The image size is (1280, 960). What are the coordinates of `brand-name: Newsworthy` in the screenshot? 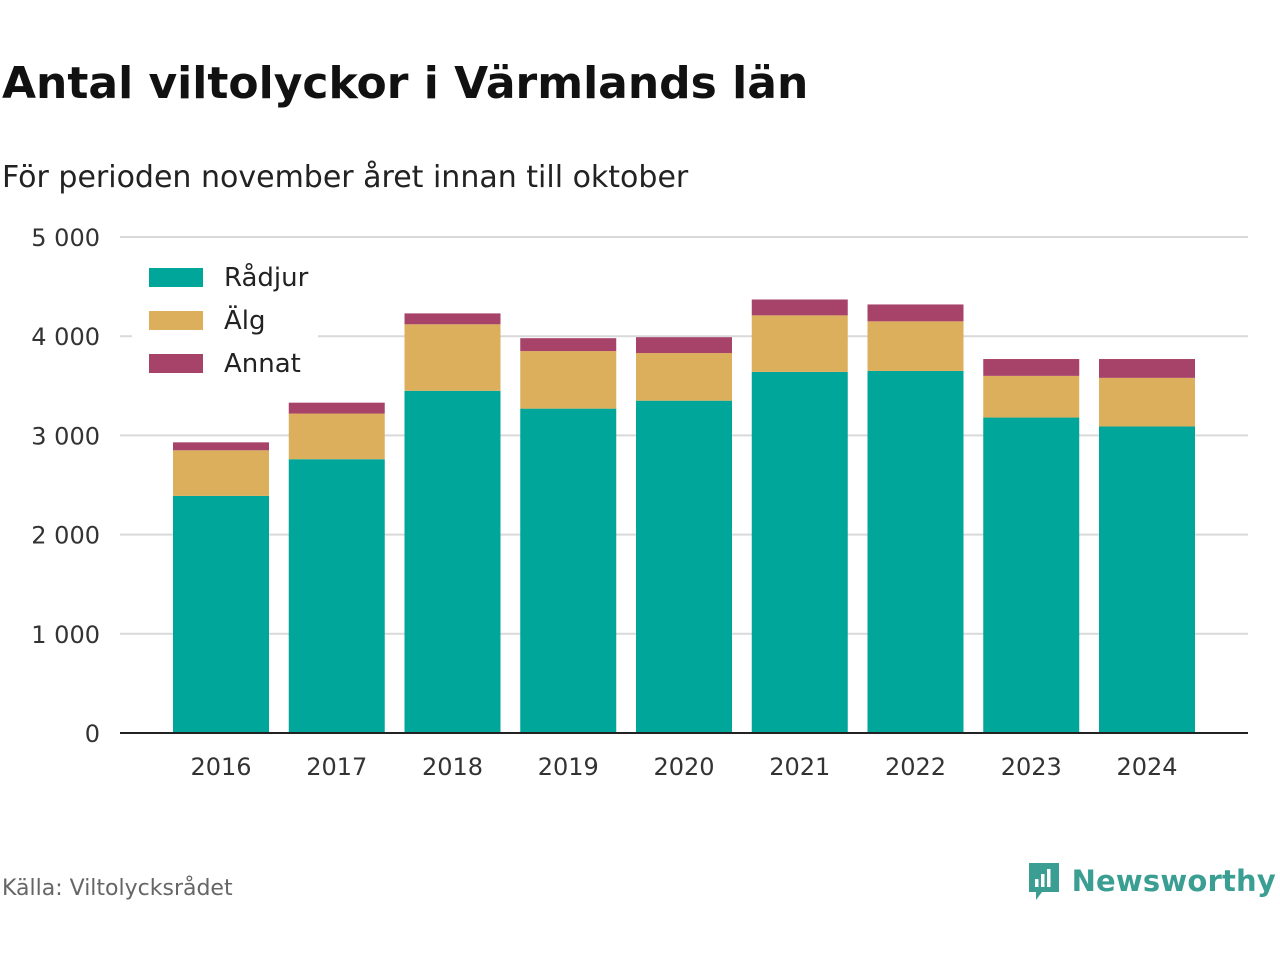 It's located at (1173, 881).